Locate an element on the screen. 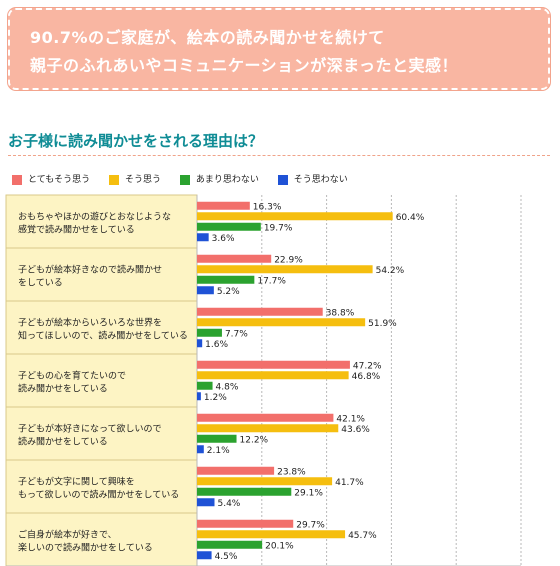 This screenshot has height=566, width=560. category-label: もって欲しいので読み聞かせをしている is located at coordinates (98, 495).